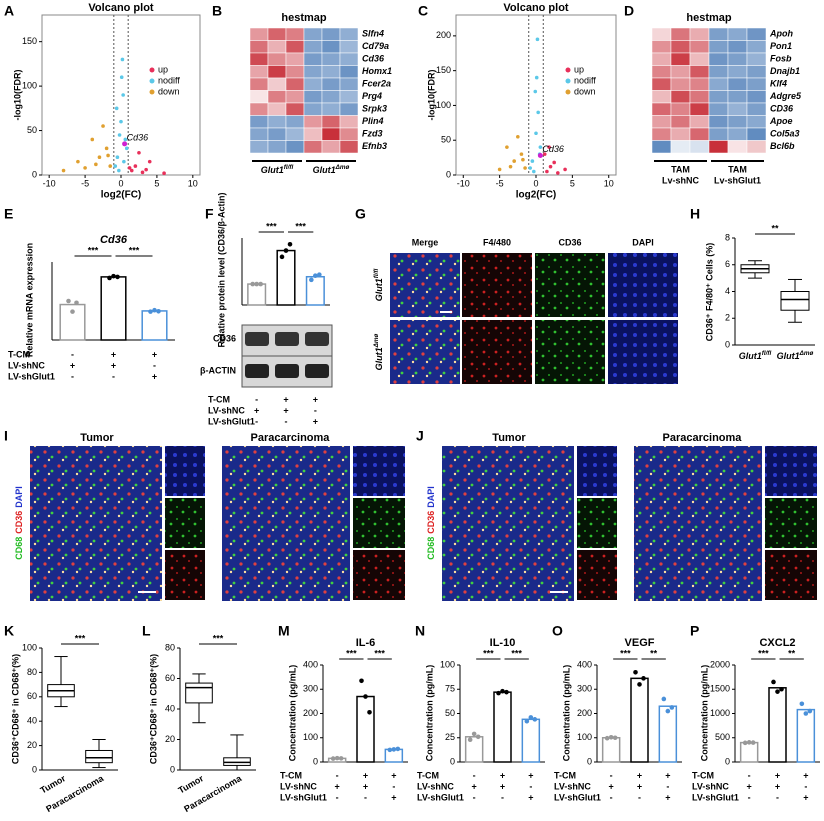 Image resolution: width=824 pixels, height=821 pixels. I want to click on panel-letter: D, so click(629, 11).